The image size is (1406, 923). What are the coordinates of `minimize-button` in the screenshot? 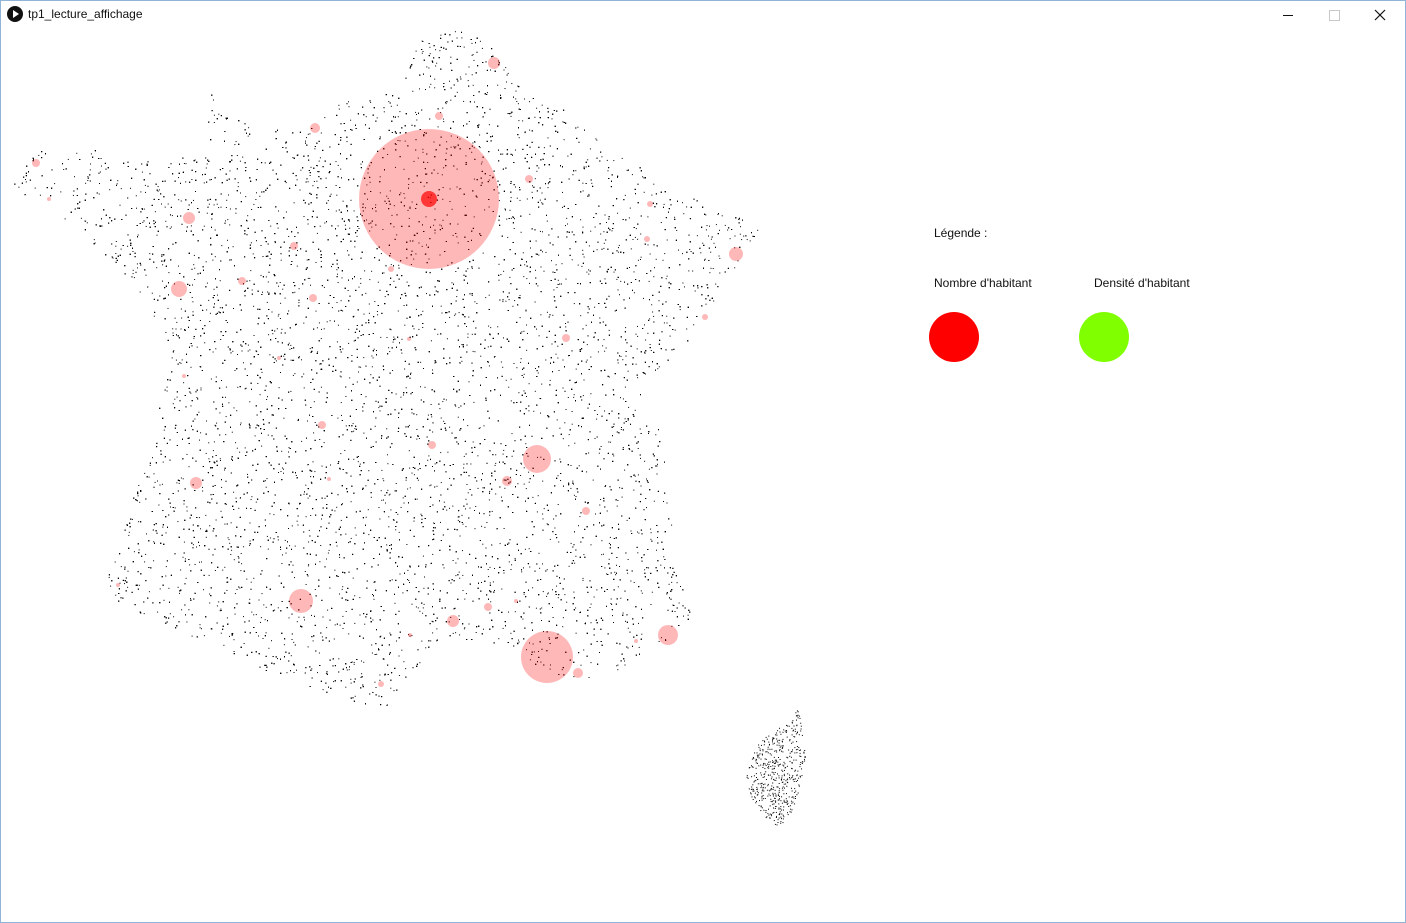 It's located at (1288, 15).